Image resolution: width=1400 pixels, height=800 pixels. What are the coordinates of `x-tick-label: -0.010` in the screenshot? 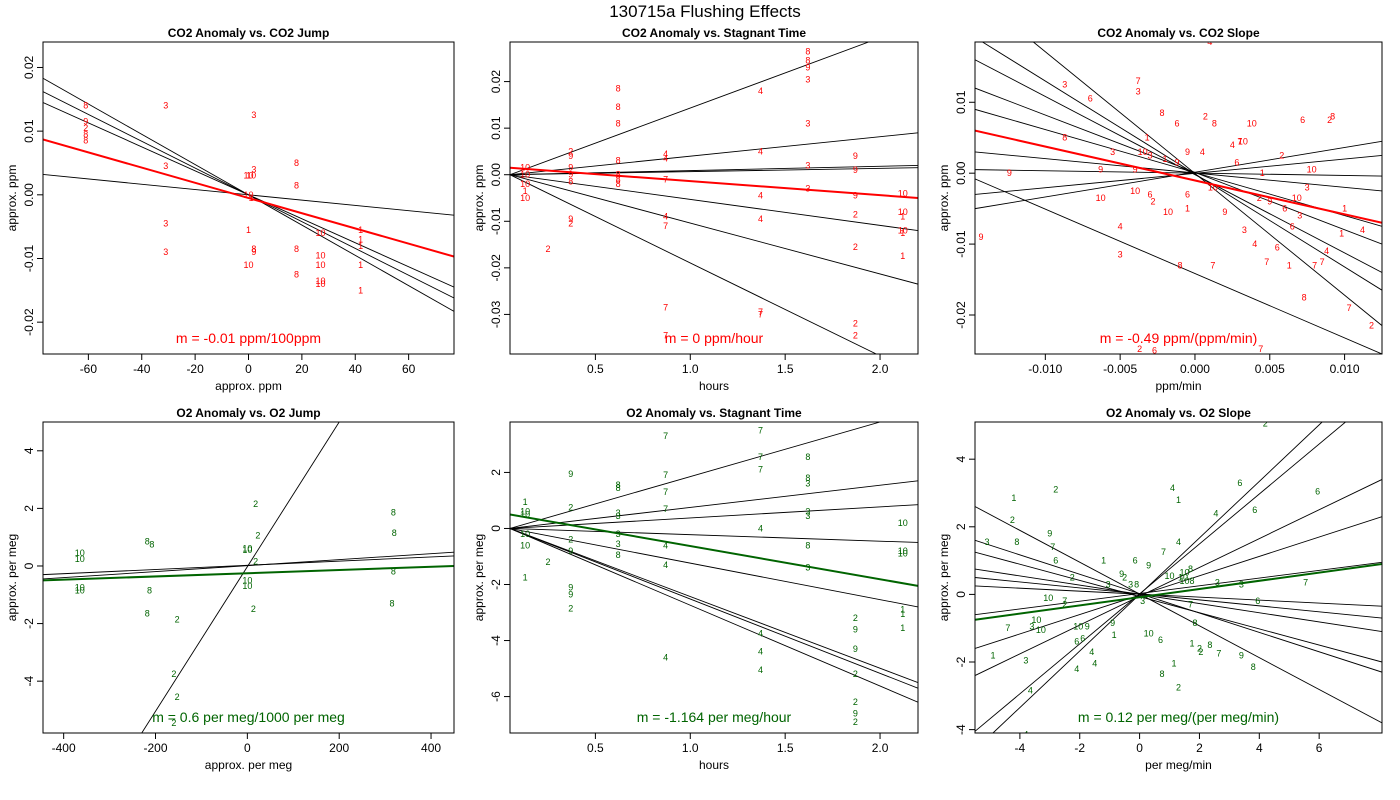 It's located at (1045, 369).